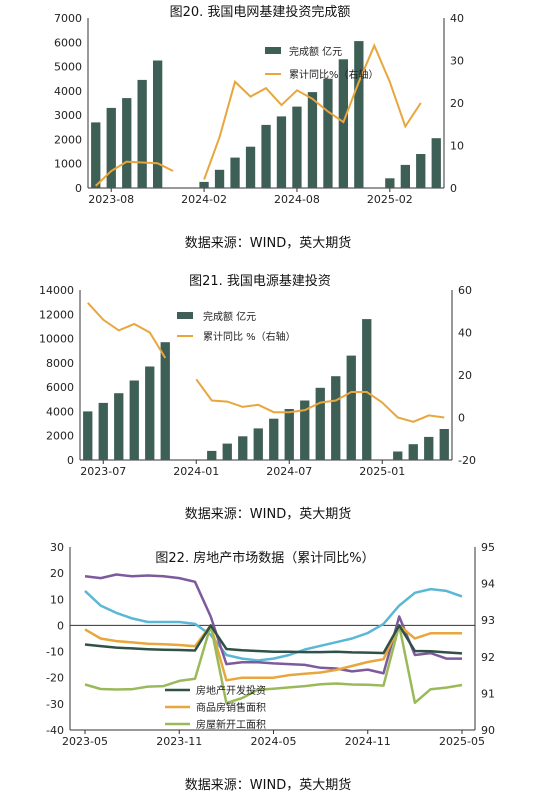  I want to click on chart-3-right-tick-4: 94, so click(488, 584).